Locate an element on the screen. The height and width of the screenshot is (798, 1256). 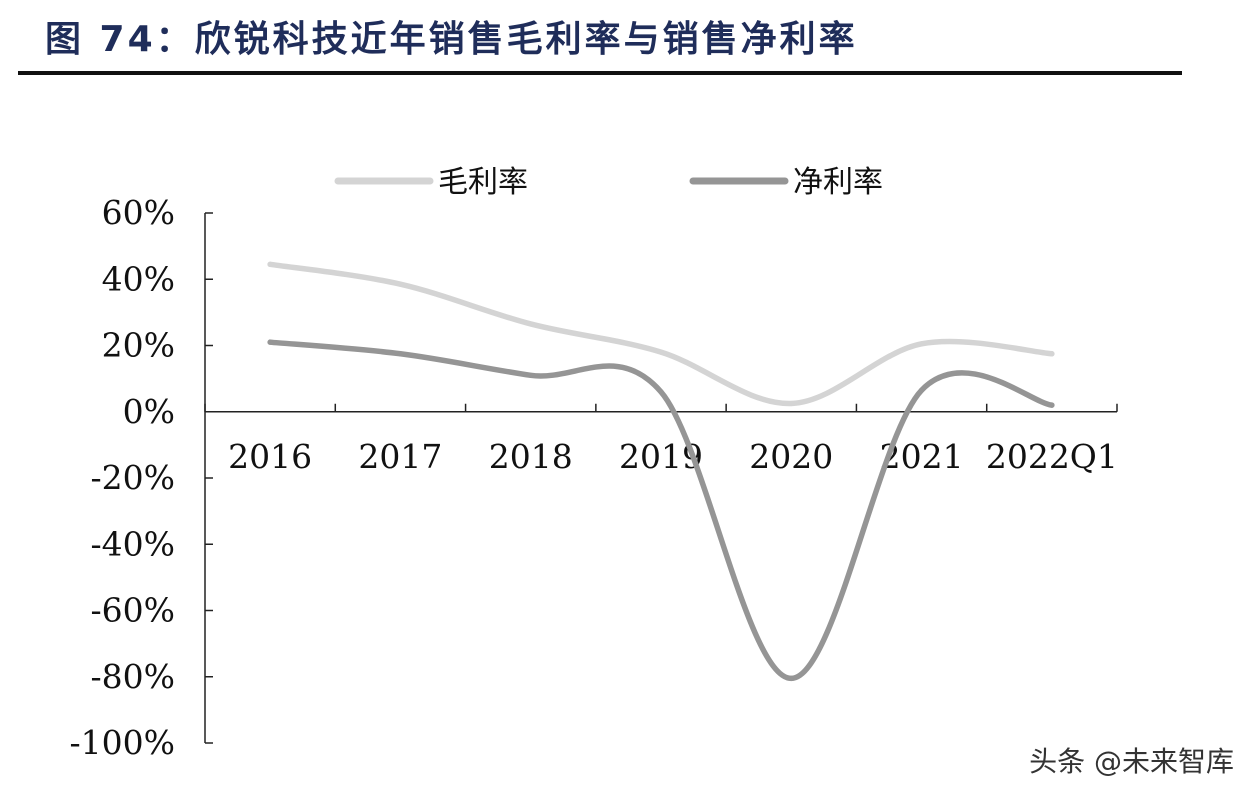
y-axis: 60% 40% 20% 0% -20% -40% -60% -80% -100% is located at coordinates (141, 477).